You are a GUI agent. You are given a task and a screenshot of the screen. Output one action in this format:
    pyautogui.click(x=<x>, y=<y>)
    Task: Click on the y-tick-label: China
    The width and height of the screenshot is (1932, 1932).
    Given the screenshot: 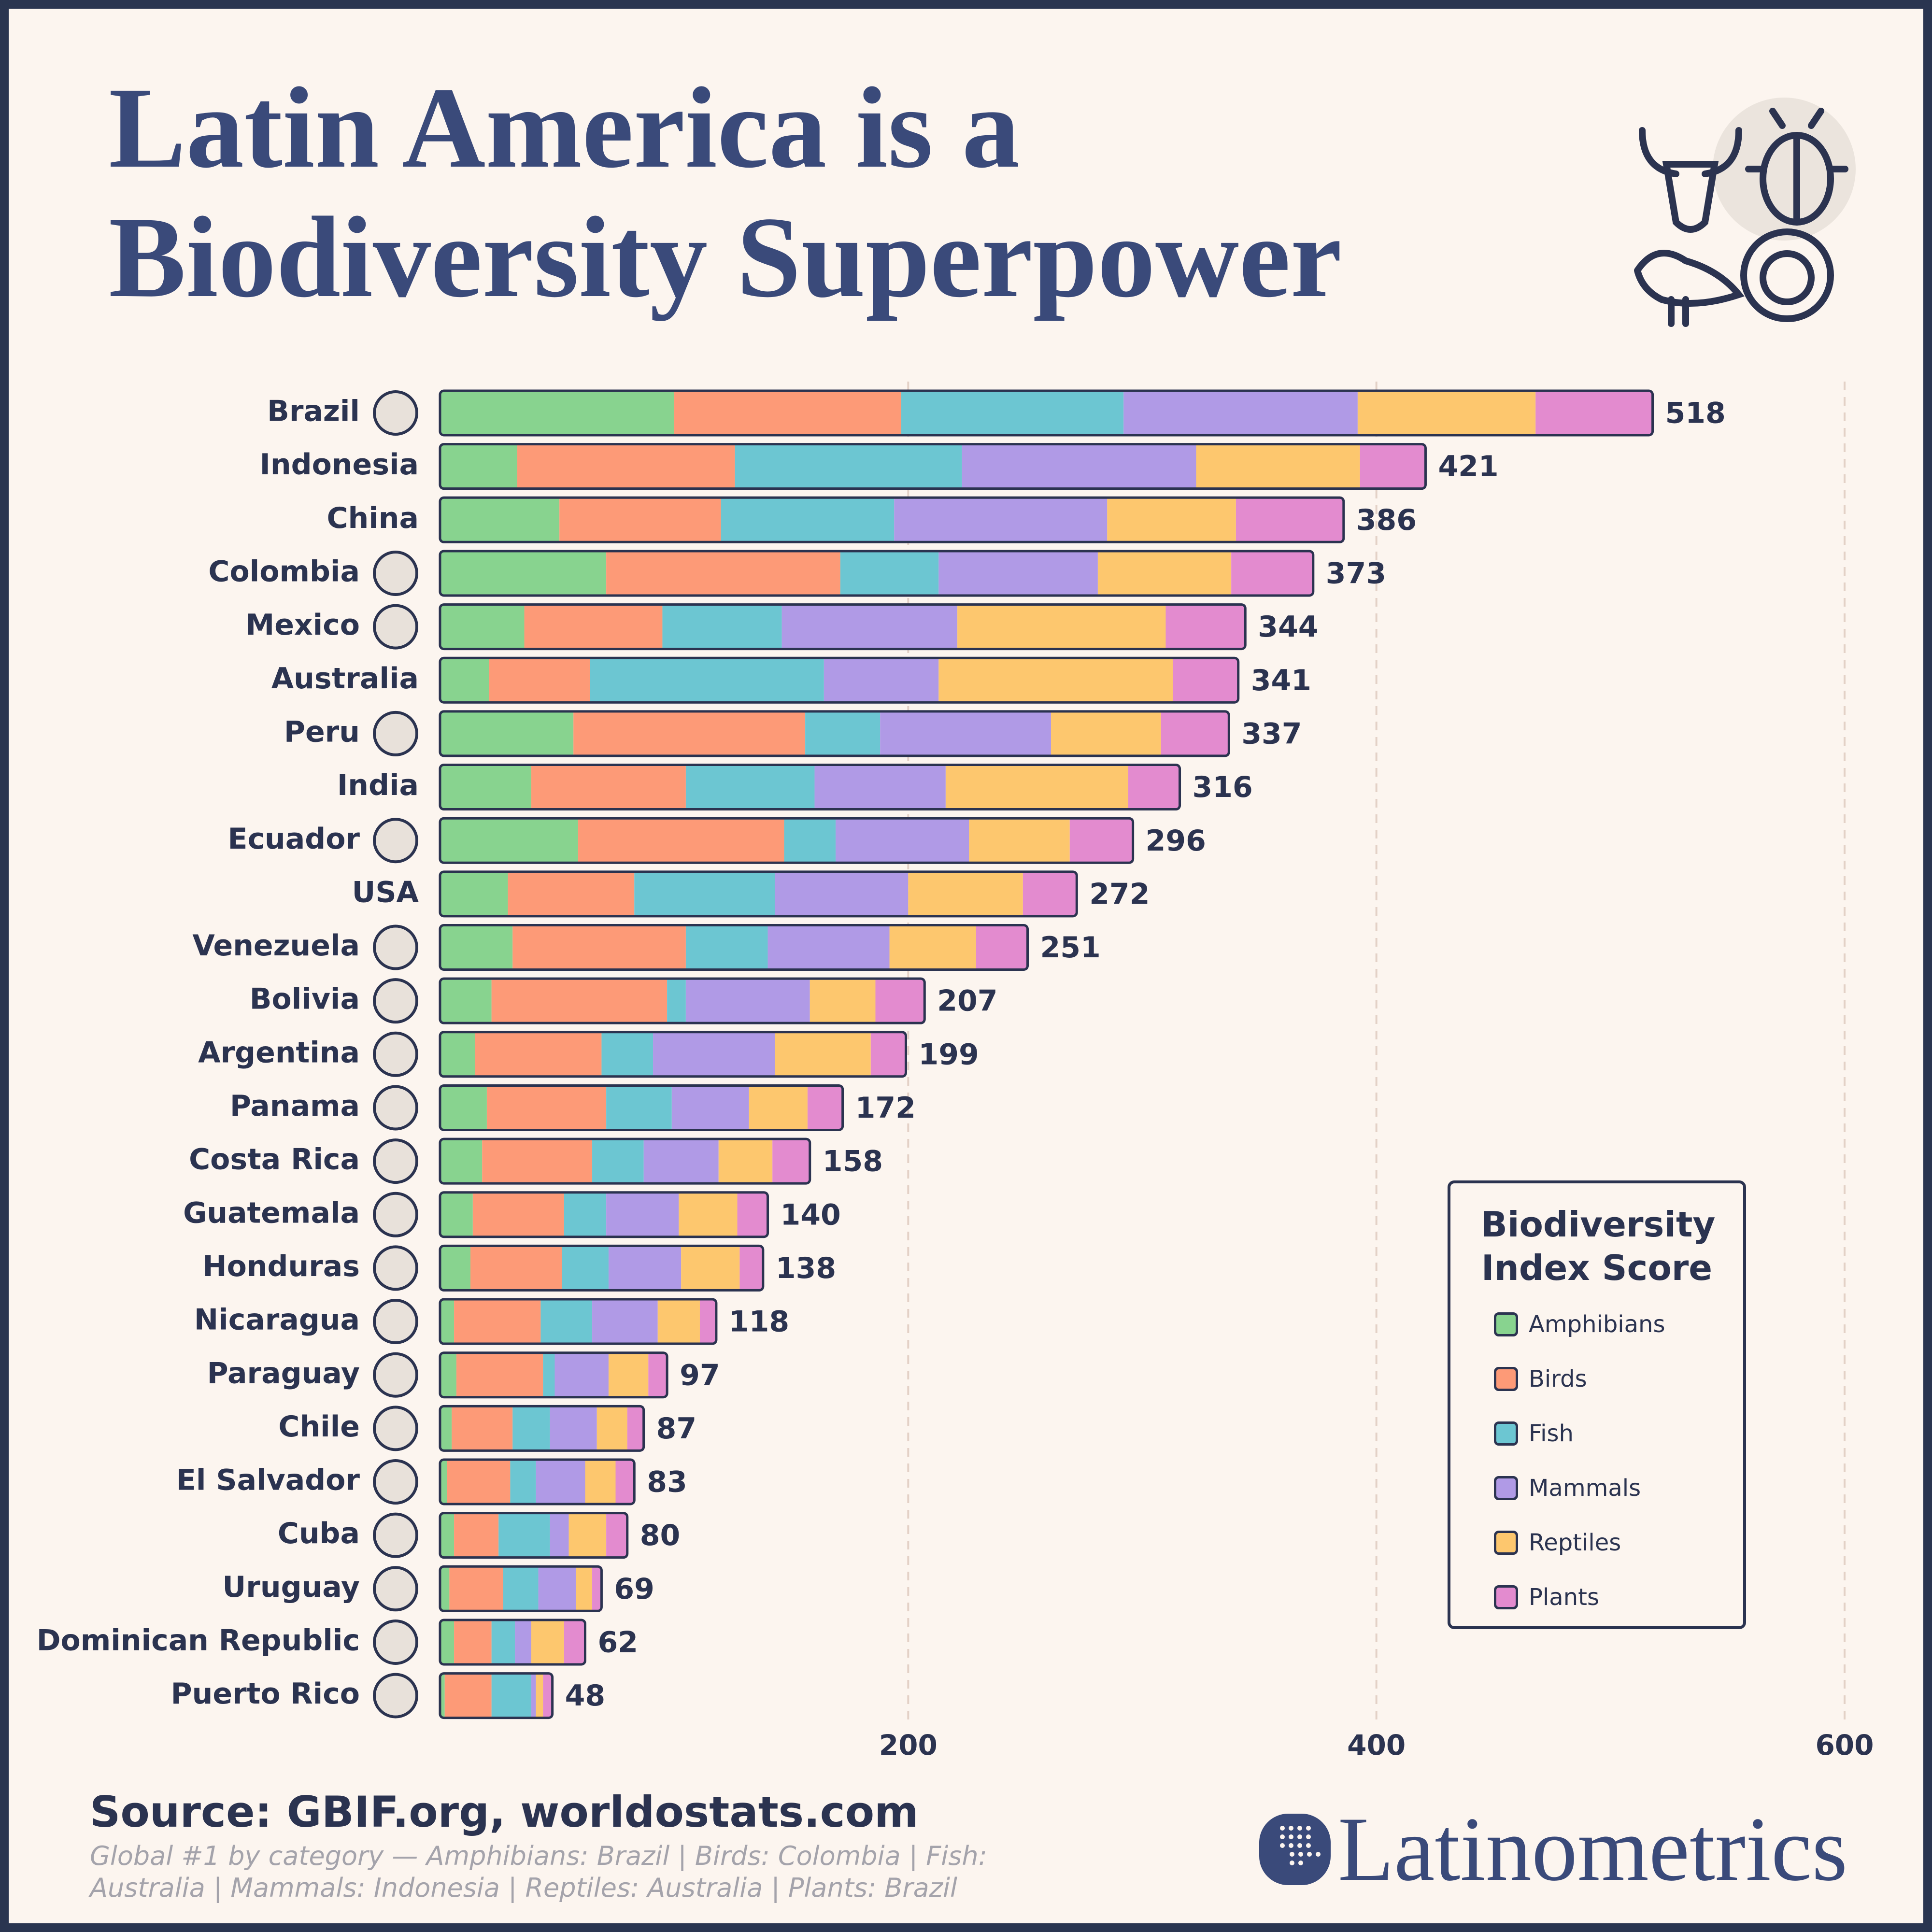 What is the action you would take?
    pyautogui.click(x=373, y=518)
    